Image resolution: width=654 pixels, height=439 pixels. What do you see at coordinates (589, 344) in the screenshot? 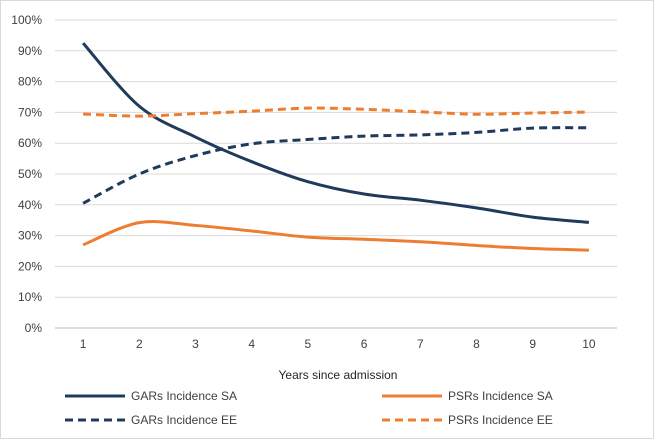
I see `x-tick-label: 10` at bounding box center [589, 344].